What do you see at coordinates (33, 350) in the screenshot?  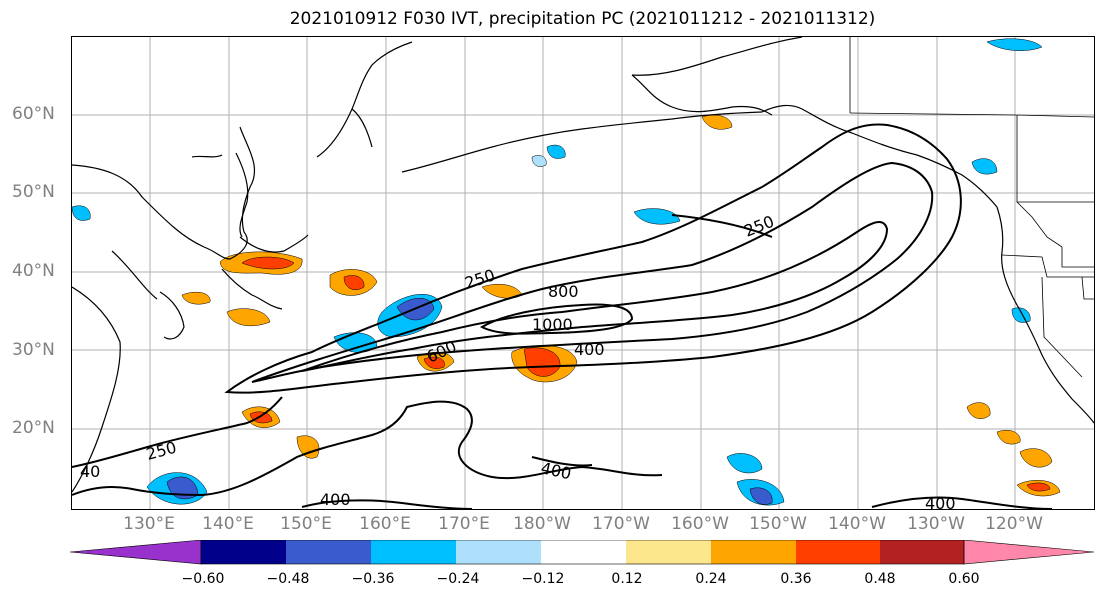 I see `lat-label-30n: 30°N` at bounding box center [33, 350].